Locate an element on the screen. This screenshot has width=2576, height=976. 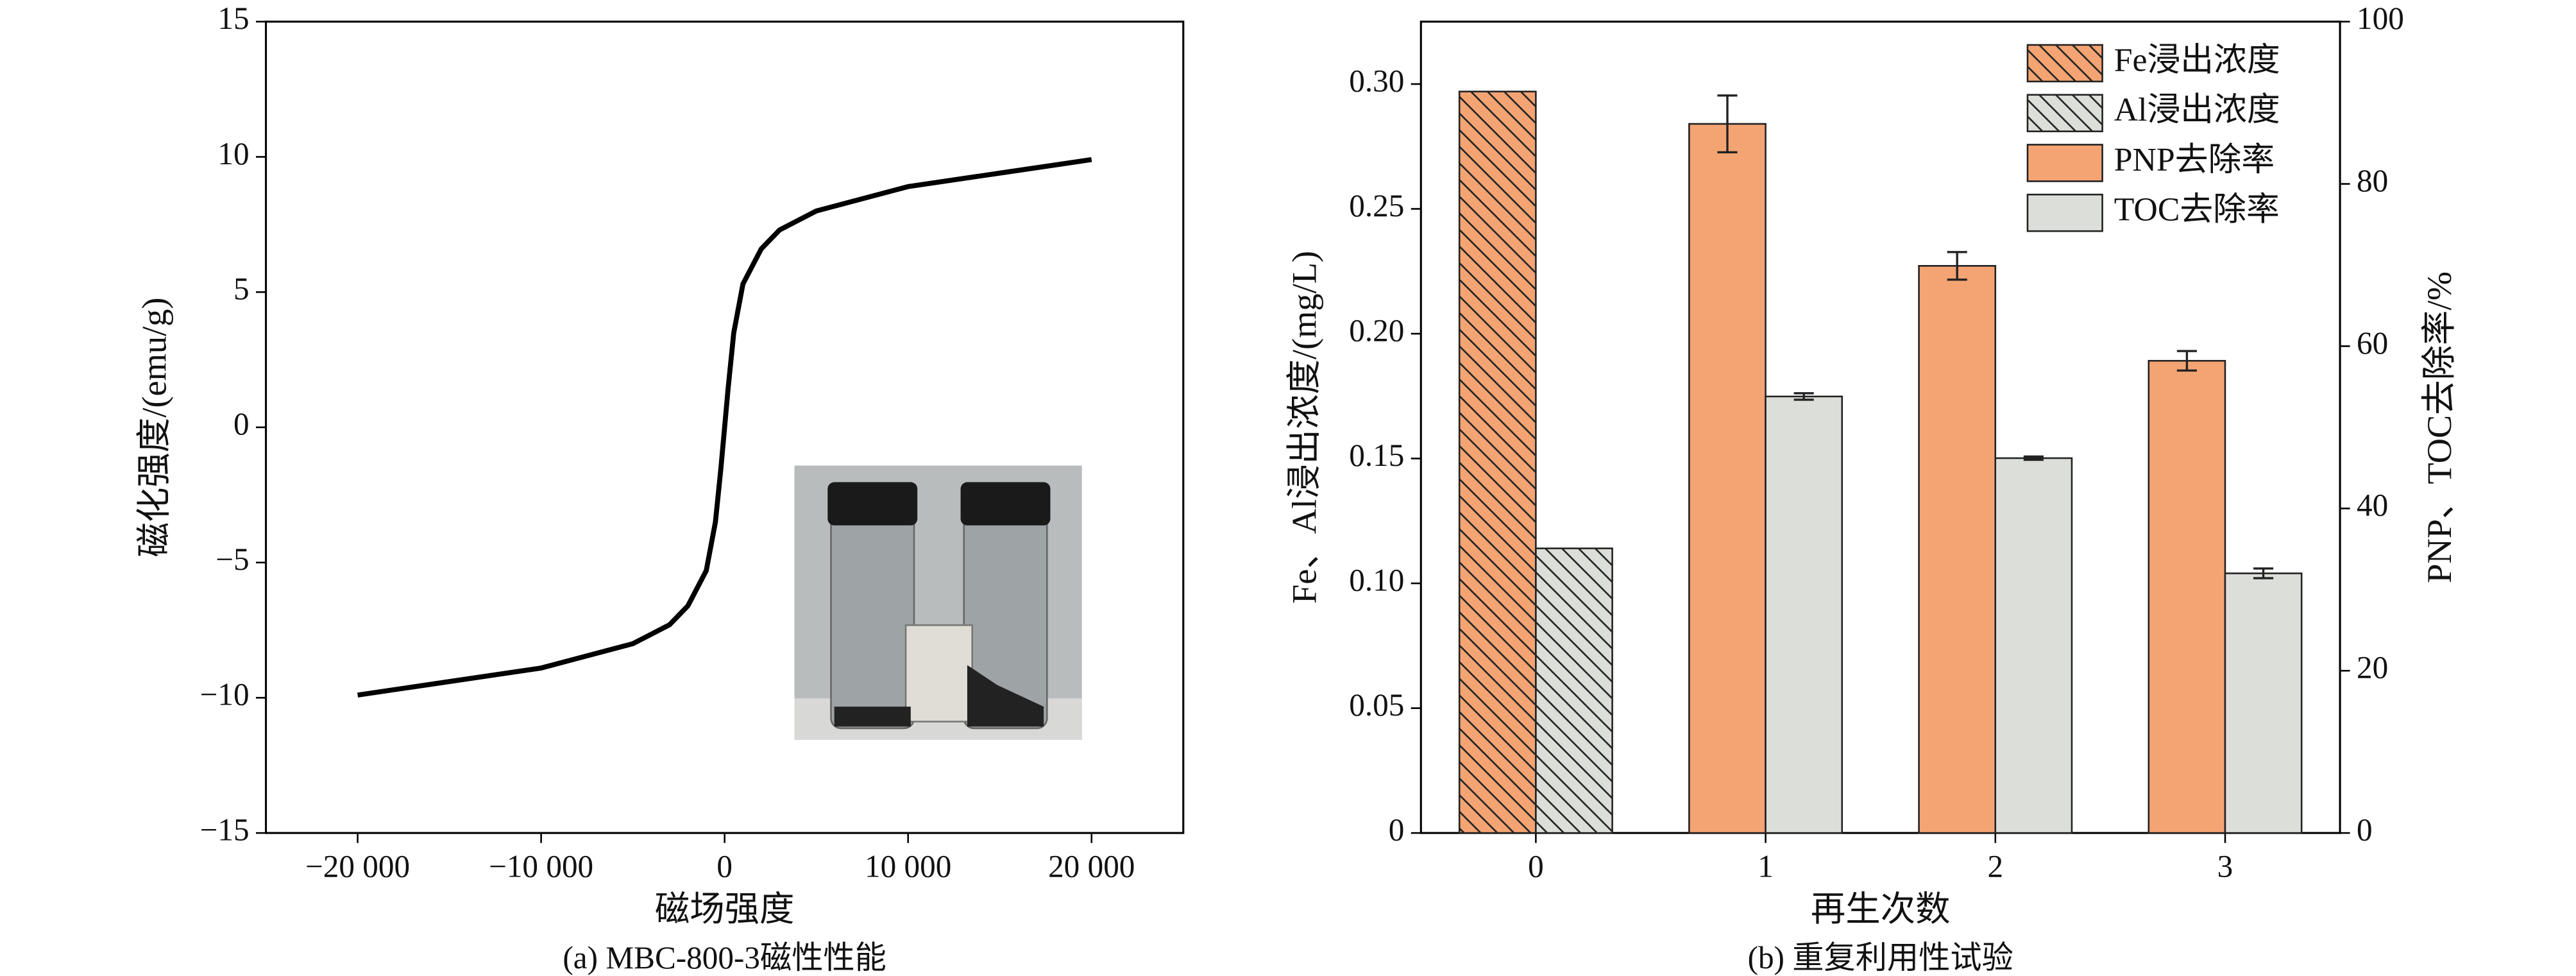
y-tick-label: 0.20 is located at coordinates (1376, 330).